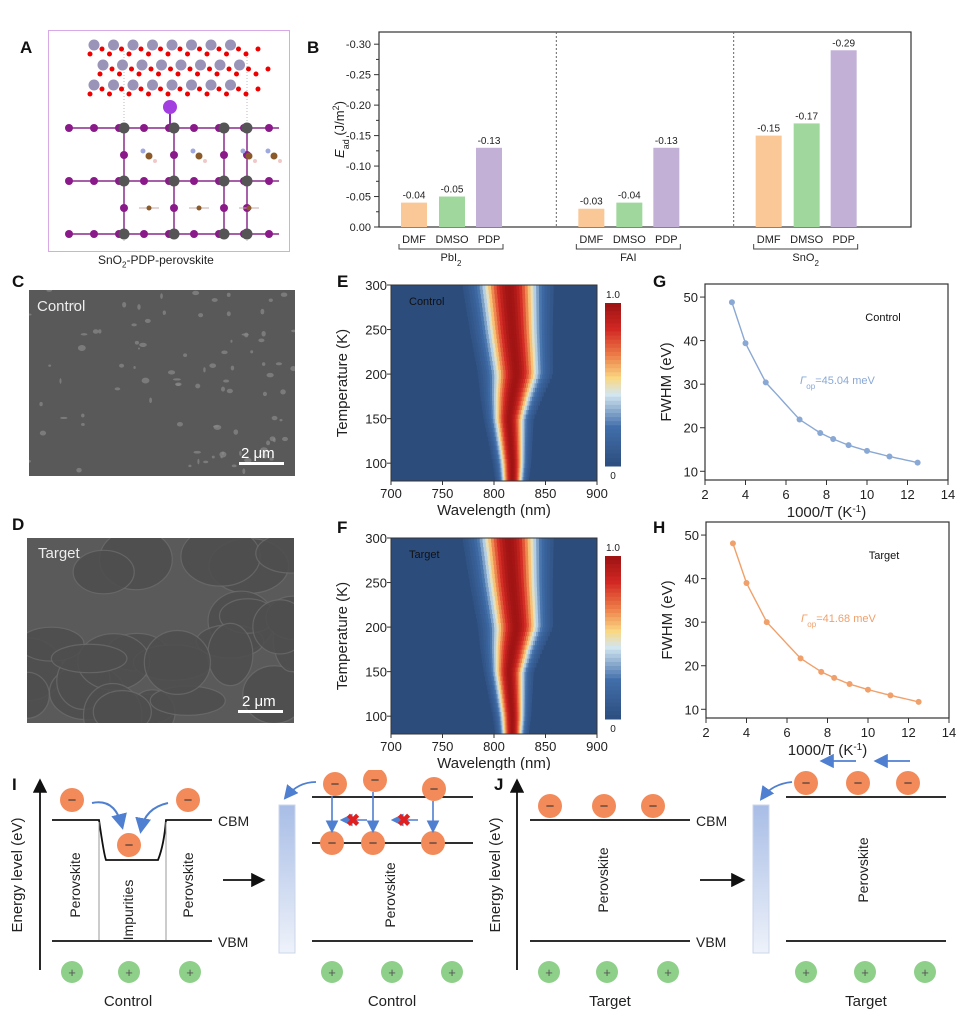 This screenshot has width=969, height=1017. I want to click on y-tick-label: 0.00, so click(360, 228).